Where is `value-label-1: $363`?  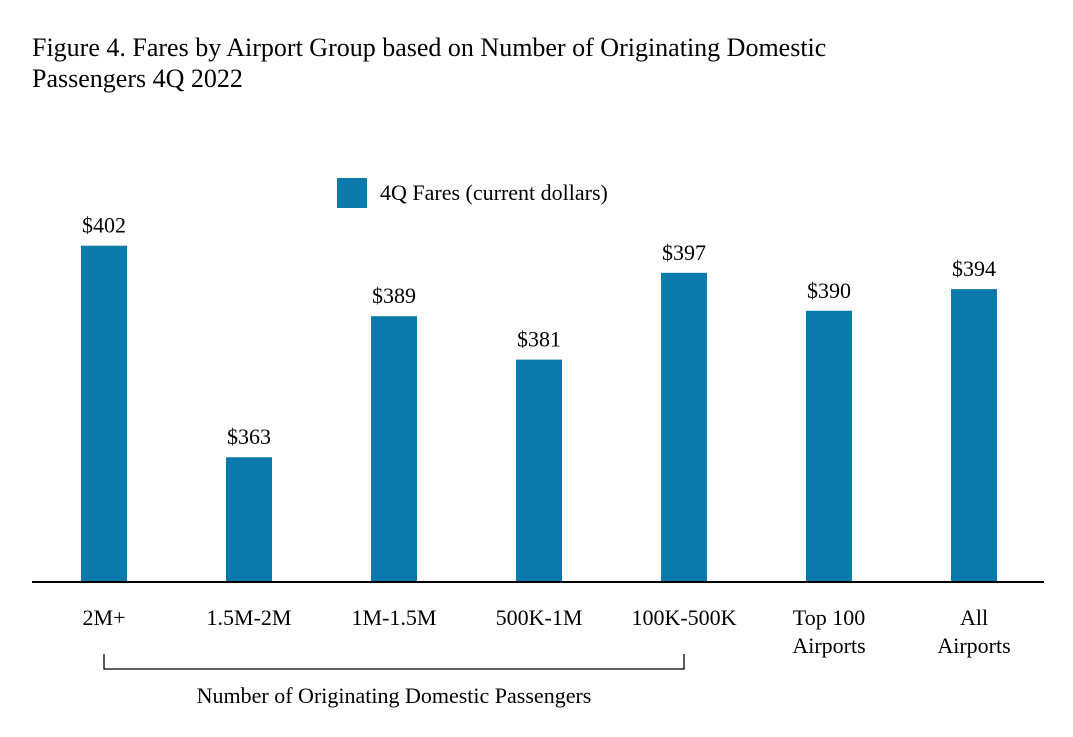
value-label-1: $363 is located at coordinates (249, 436).